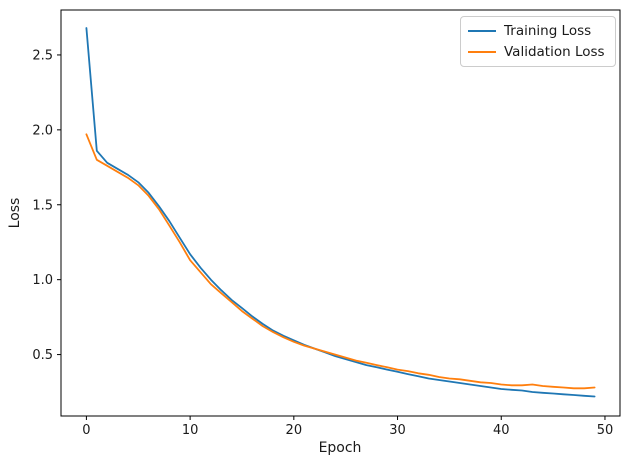  What do you see at coordinates (190, 430) in the screenshot?
I see `x-tick-label: 10` at bounding box center [190, 430].